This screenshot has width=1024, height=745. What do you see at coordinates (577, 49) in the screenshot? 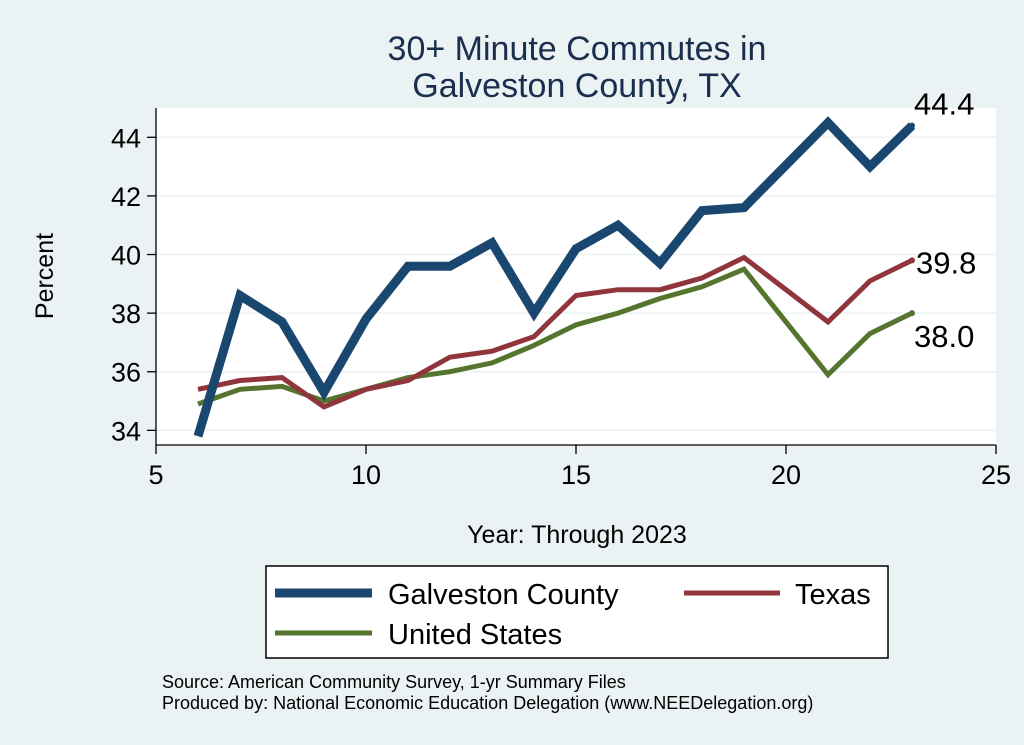
I see `chart-title-line-1: 30+ Minute Commutes in` at bounding box center [577, 49].